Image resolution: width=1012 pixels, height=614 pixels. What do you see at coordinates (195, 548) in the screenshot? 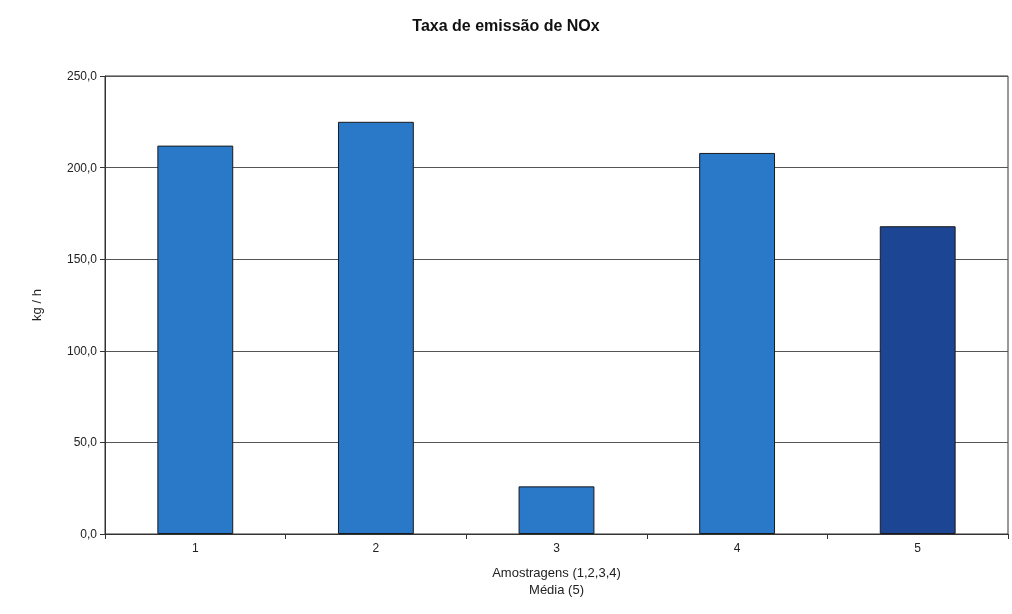
I see `x-tick-label: 1` at bounding box center [195, 548].